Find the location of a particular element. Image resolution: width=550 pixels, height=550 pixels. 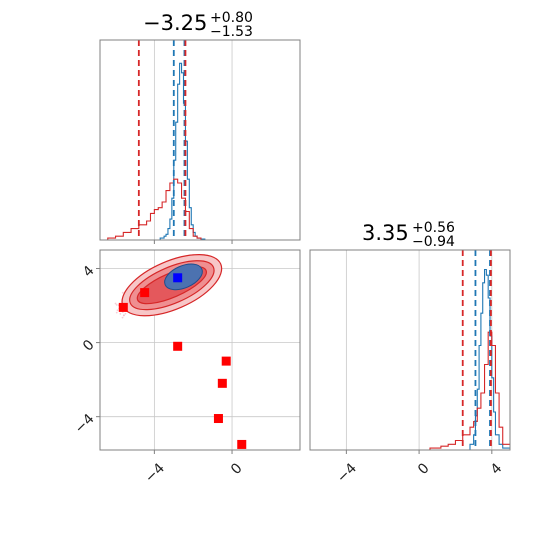

tick-label-y-2: 4 is located at coordinates (89, 272).